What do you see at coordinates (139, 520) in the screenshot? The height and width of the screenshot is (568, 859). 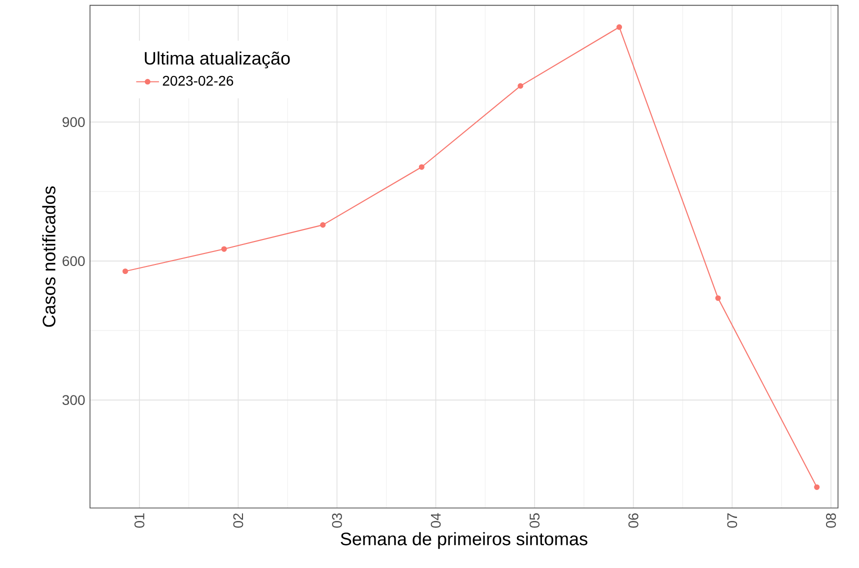 I see `x-tick-label: 01` at bounding box center [139, 520].